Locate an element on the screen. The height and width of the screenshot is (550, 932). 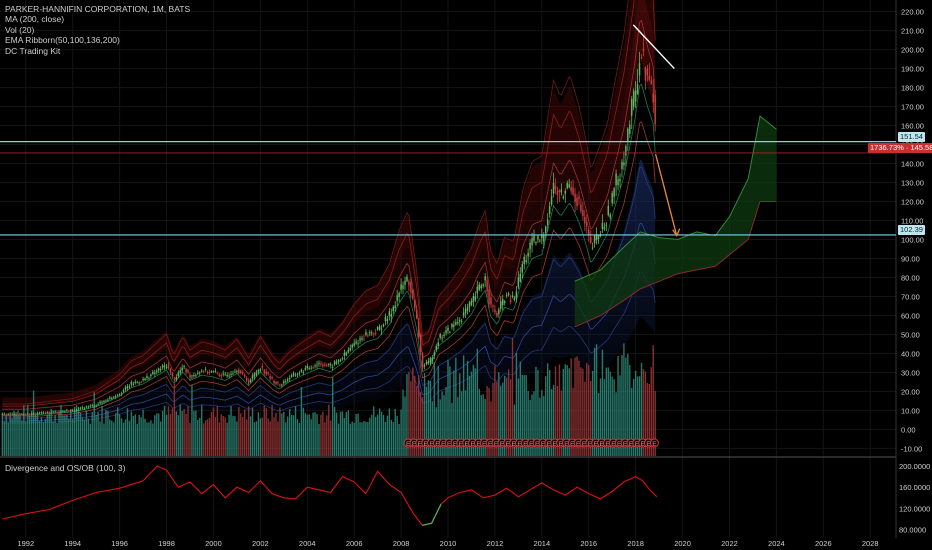
time-tick-label: 2014 is located at coordinates (541, 543).